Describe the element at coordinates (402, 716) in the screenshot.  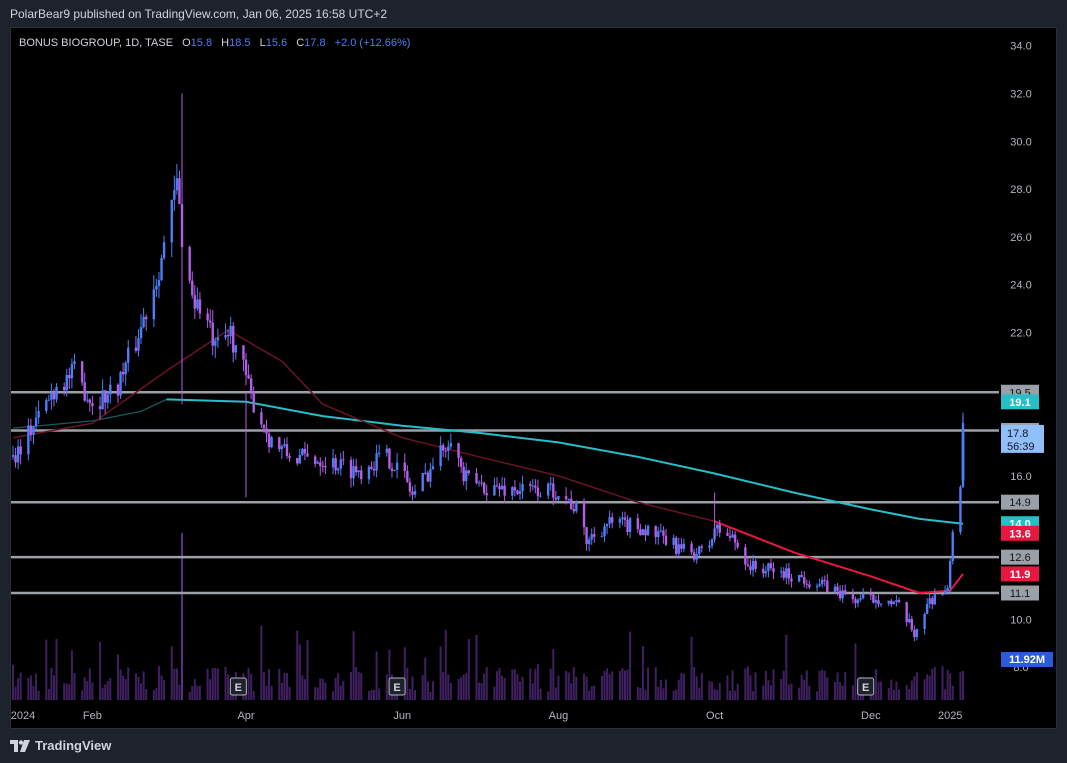
I see `x-tick-3: Jun` at that location.